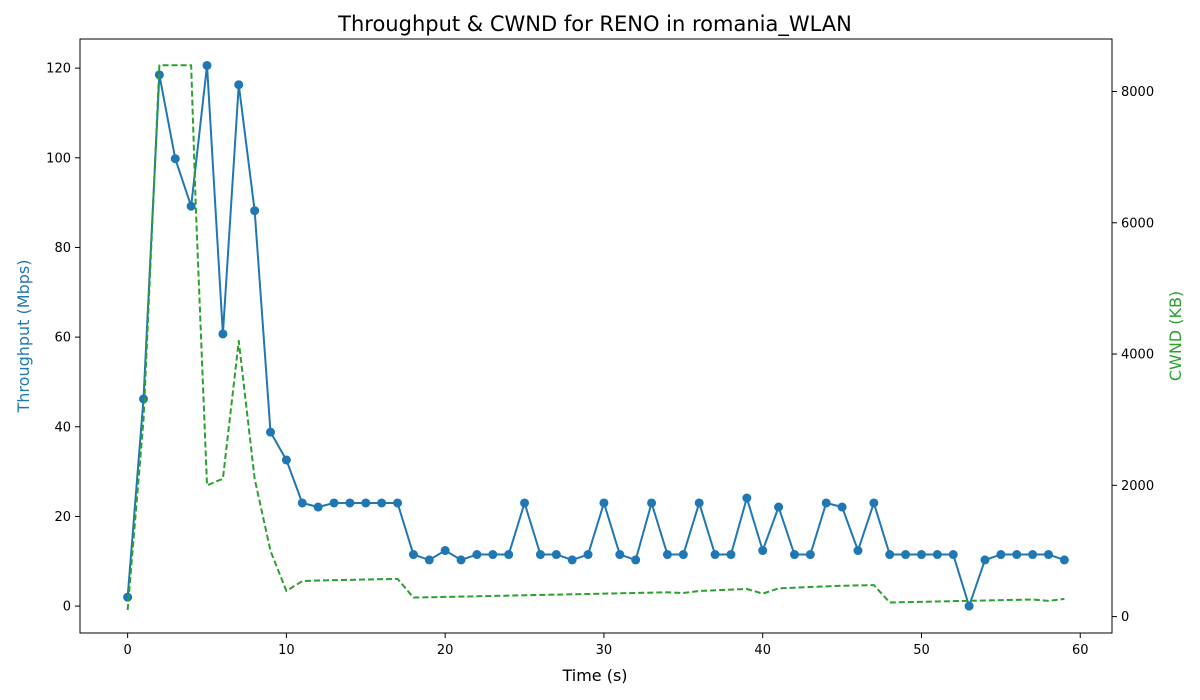 This screenshot has width=1200, height=700. Describe the element at coordinates (604, 650) in the screenshot. I see `x-tick-label: 30` at that location.